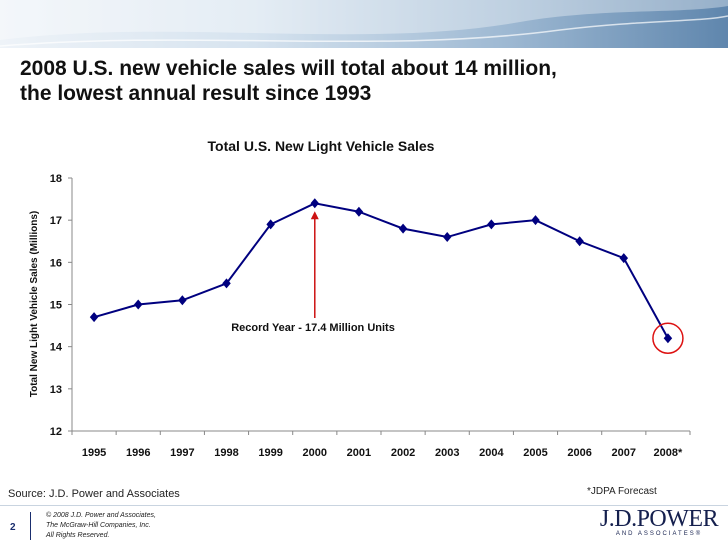 This screenshot has width=728, height=546. I want to click on x-tick-label: 1998, so click(226, 453).